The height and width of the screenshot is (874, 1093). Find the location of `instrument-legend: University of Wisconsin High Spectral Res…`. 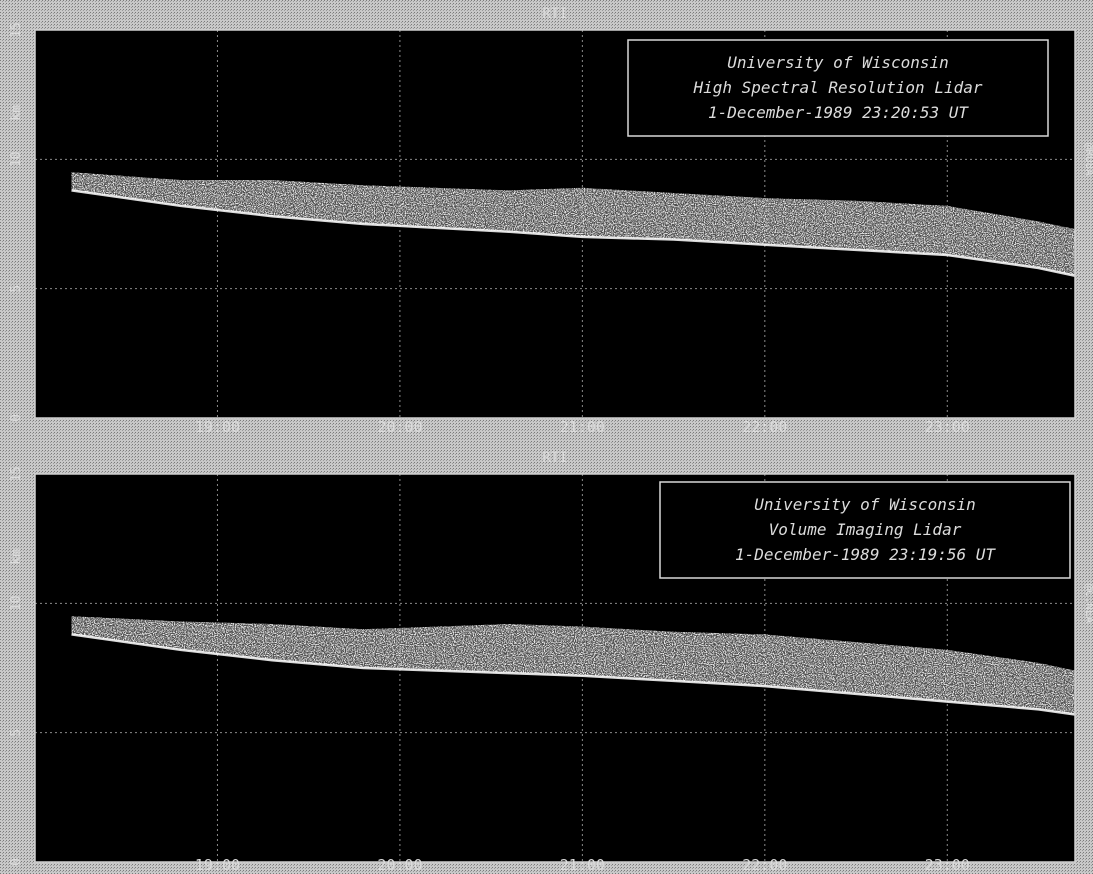

instrument-legend: University of Wisconsin High Spectral Res… is located at coordinates (838, 88).